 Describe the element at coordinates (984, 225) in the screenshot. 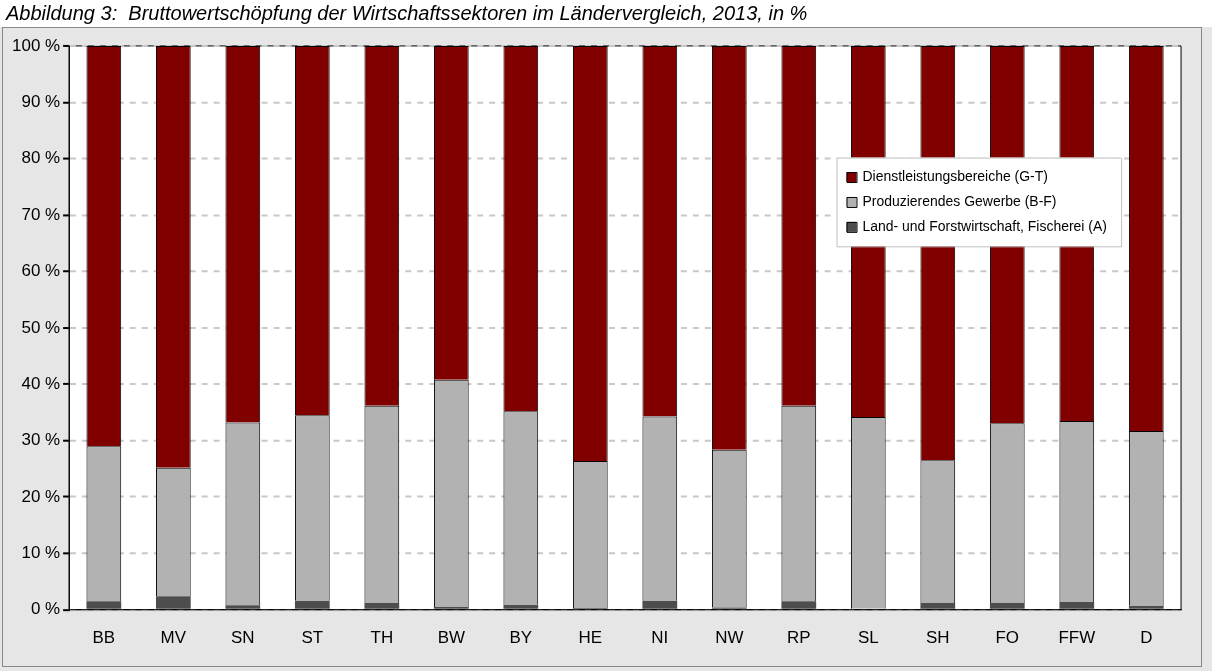

I see `legend-label: Land- und Forstwirtschaft, Fischerei (A)` at that location.